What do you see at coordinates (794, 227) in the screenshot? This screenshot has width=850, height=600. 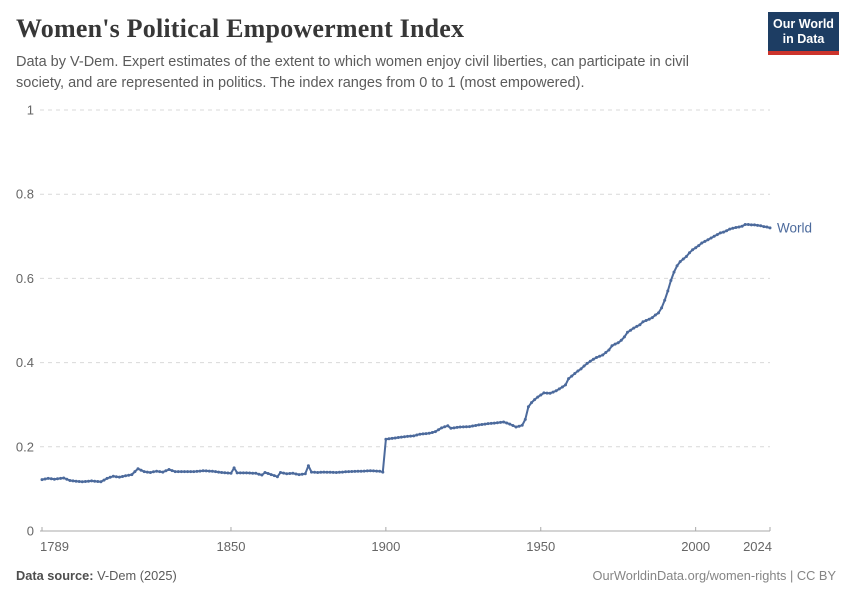 I see `series-end-label-world: World` at bounding box center [794, 227].